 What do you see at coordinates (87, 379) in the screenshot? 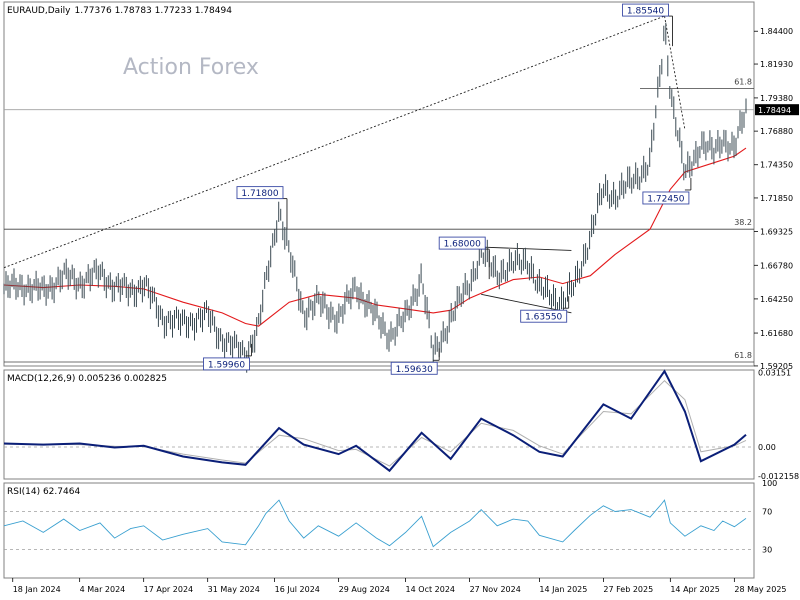
I see `macd-panel-title: MACD(12,26,9) 0.005236 0.002825` at bounding box center [87, 379].